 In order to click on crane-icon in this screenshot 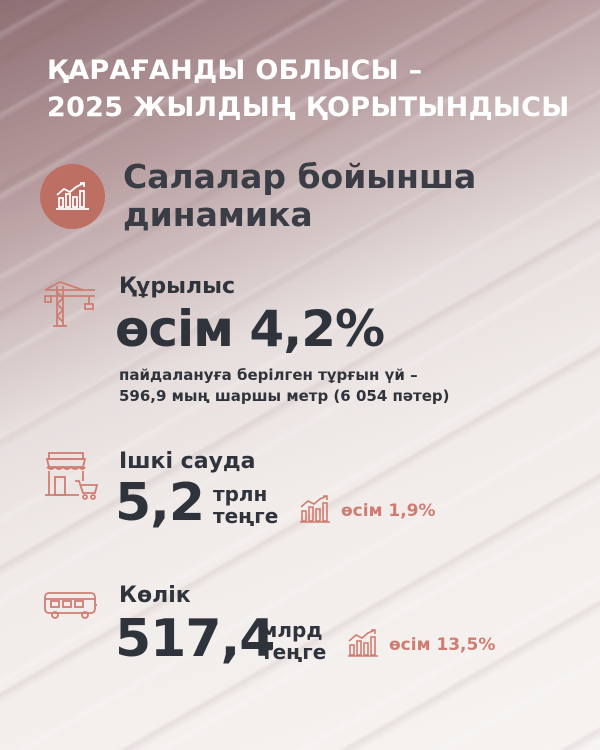, I will do `click(70, 306)`.